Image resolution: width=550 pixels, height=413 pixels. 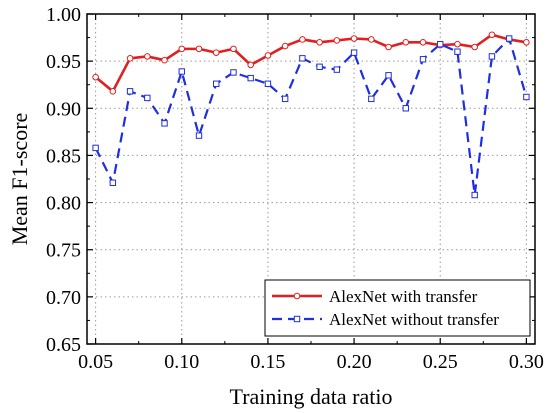 I want to click on y-axis-label: Mean F1-score, so click(x=19, y=179).